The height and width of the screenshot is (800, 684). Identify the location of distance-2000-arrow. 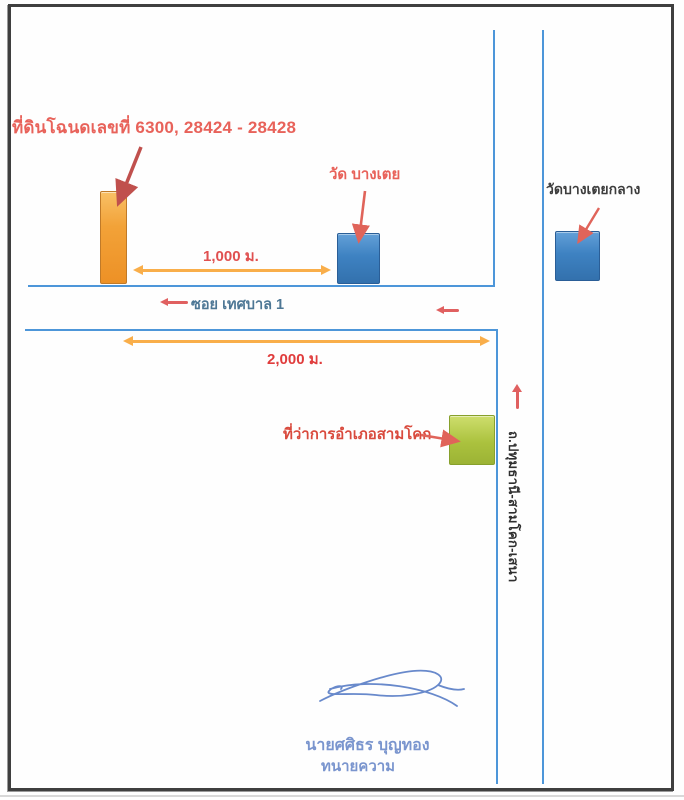
(306, 341).